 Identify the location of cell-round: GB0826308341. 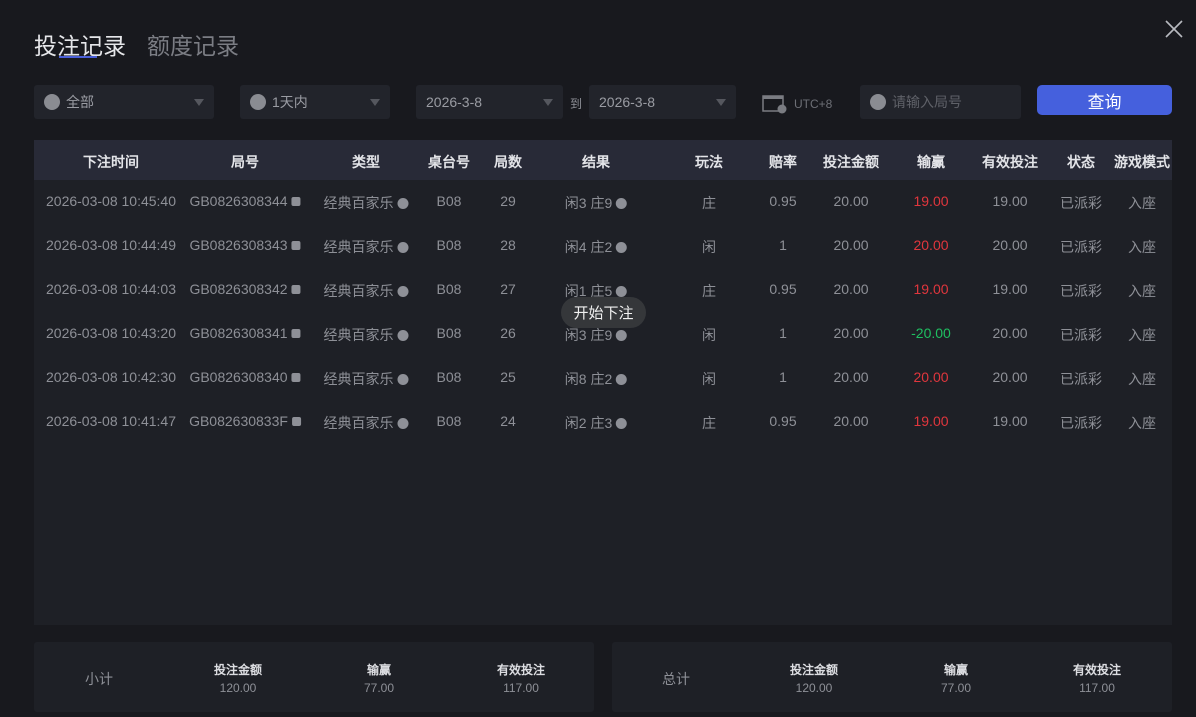
(245, 333).